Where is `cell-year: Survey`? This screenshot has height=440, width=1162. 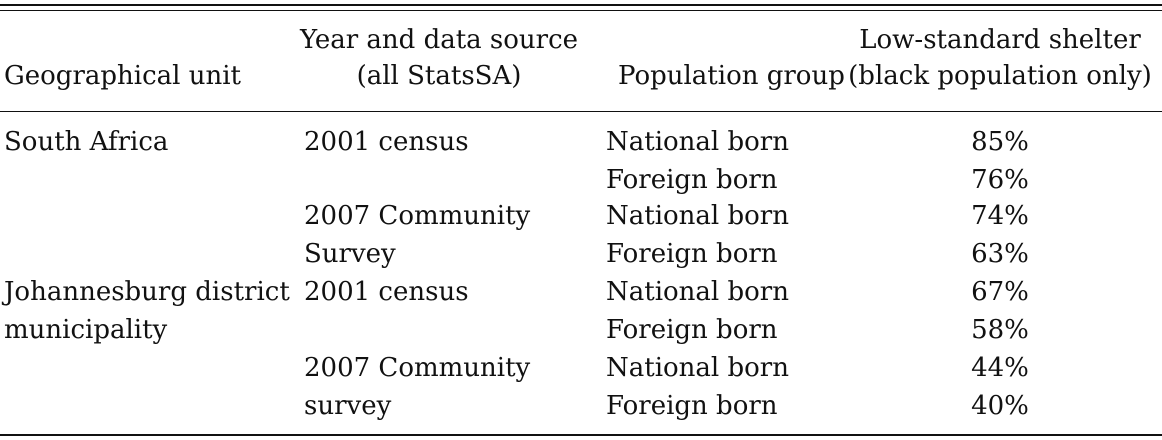
cell-year: Survey is located at coordinates (350, 254).